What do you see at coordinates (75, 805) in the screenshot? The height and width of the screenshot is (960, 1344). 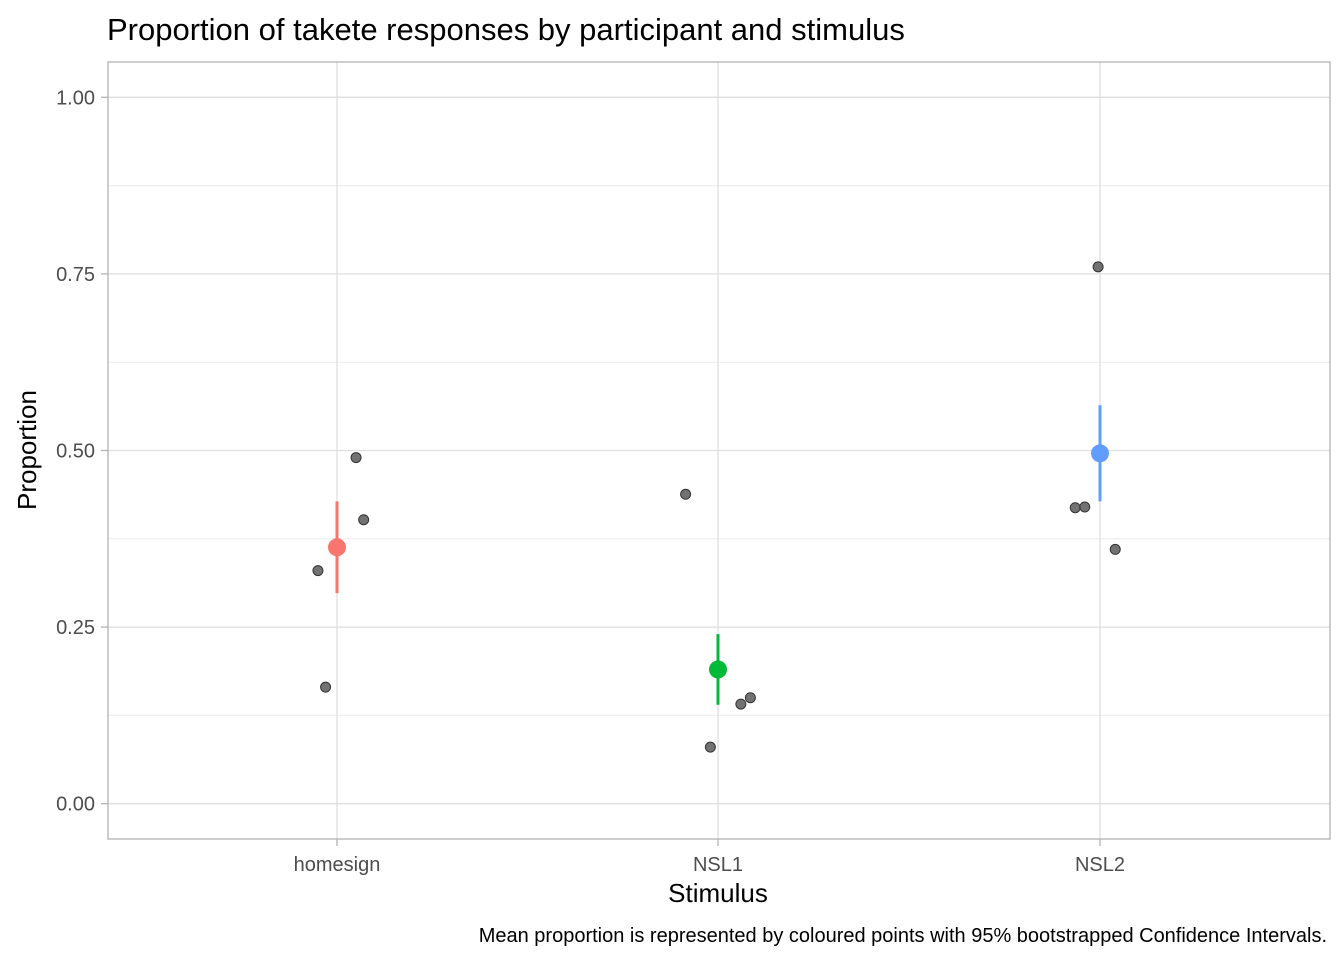 I see `y-tick-label: 0.00` at bounding box center [75, 805].